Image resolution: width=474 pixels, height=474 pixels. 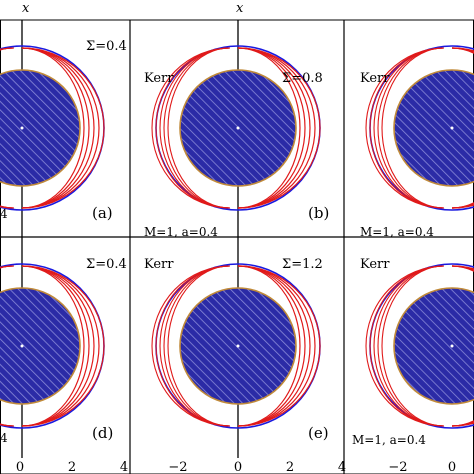 What do you see at coordinates (26, 8) in the screenshot?
I see `x-axis-label-left: x` at bounding box center [26, 8].